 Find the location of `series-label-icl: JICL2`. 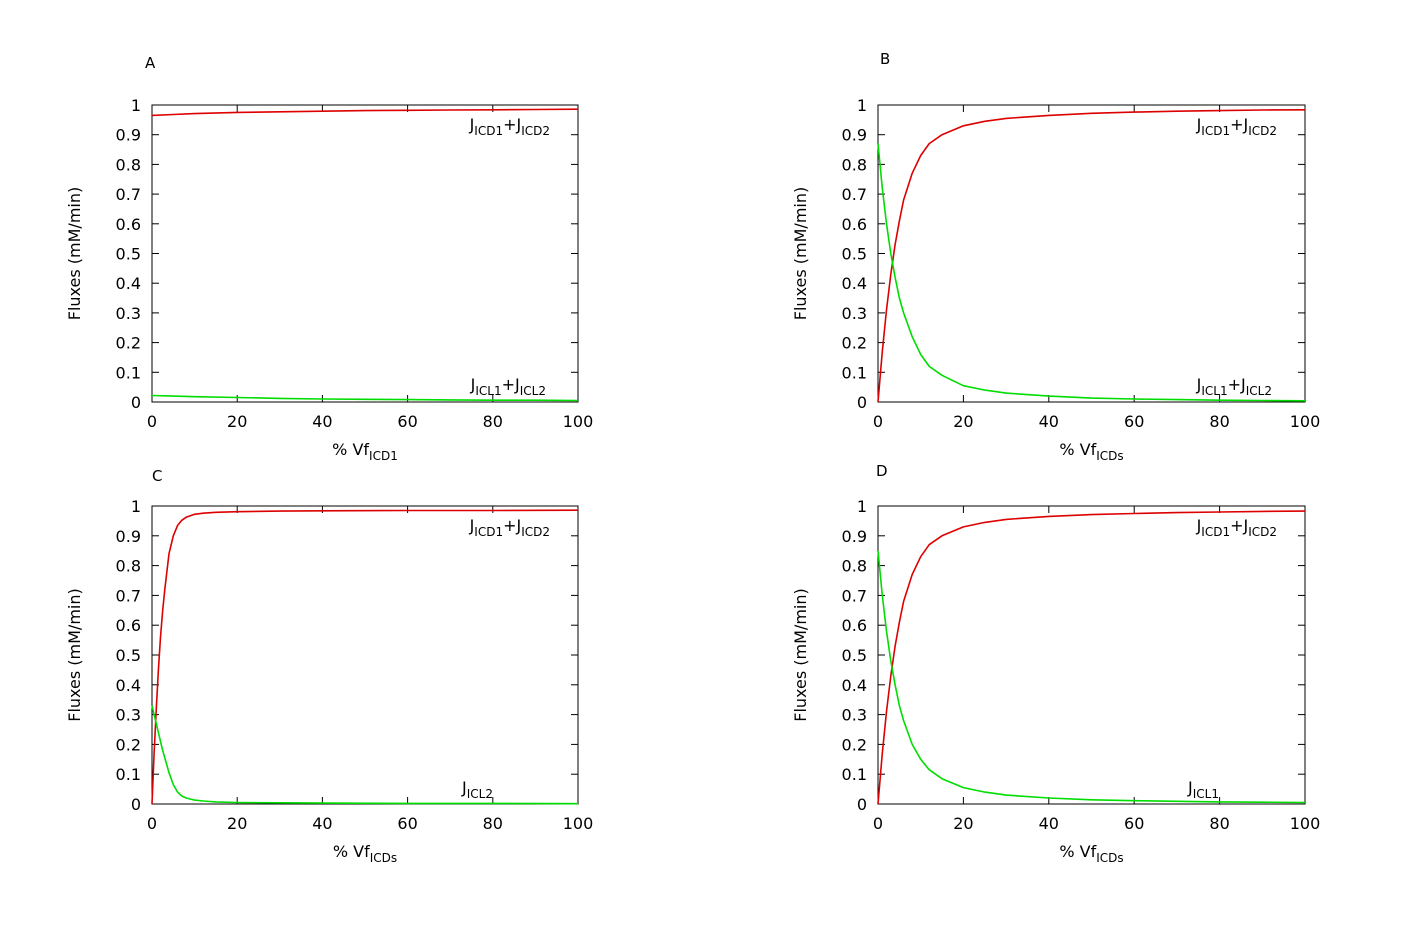

series-label-icl: JICL2 is located at coordinates (477, 789).